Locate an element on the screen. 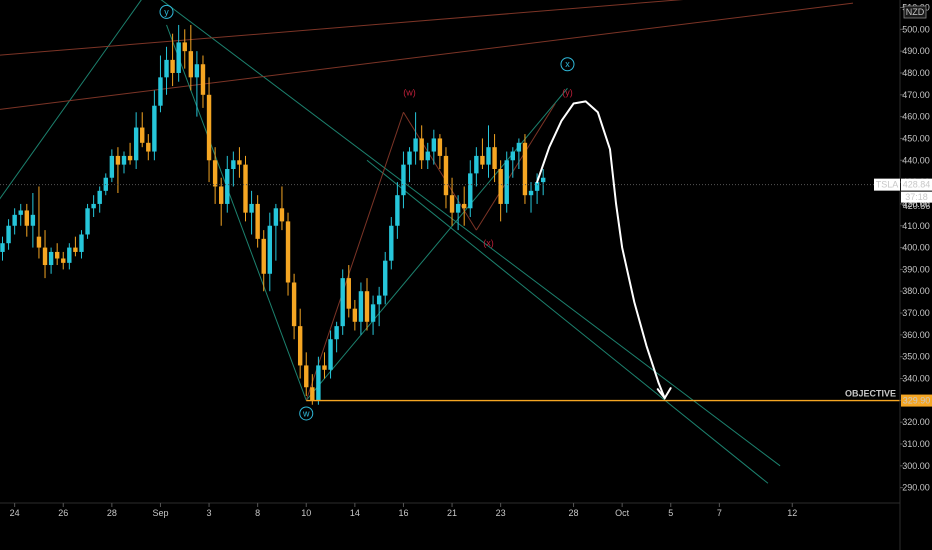 The height and width of the screenshot is (550, 932). price-tick-label: 320.00 is located at coordinates (916, 422).